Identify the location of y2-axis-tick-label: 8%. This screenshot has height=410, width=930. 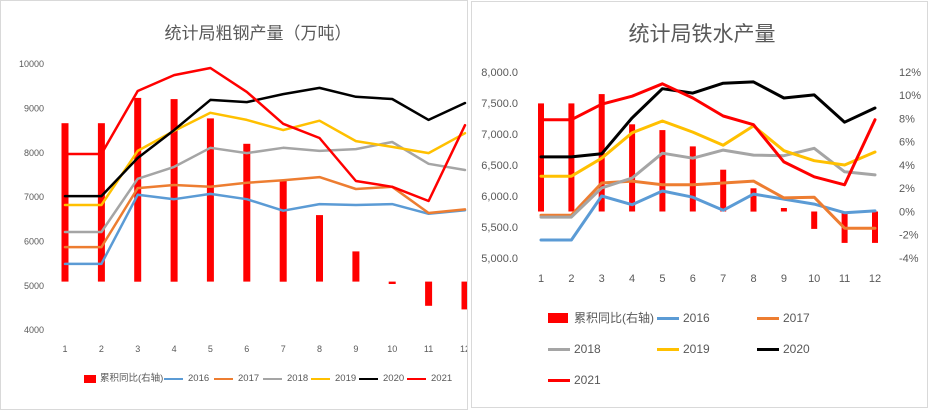
(907, 119).